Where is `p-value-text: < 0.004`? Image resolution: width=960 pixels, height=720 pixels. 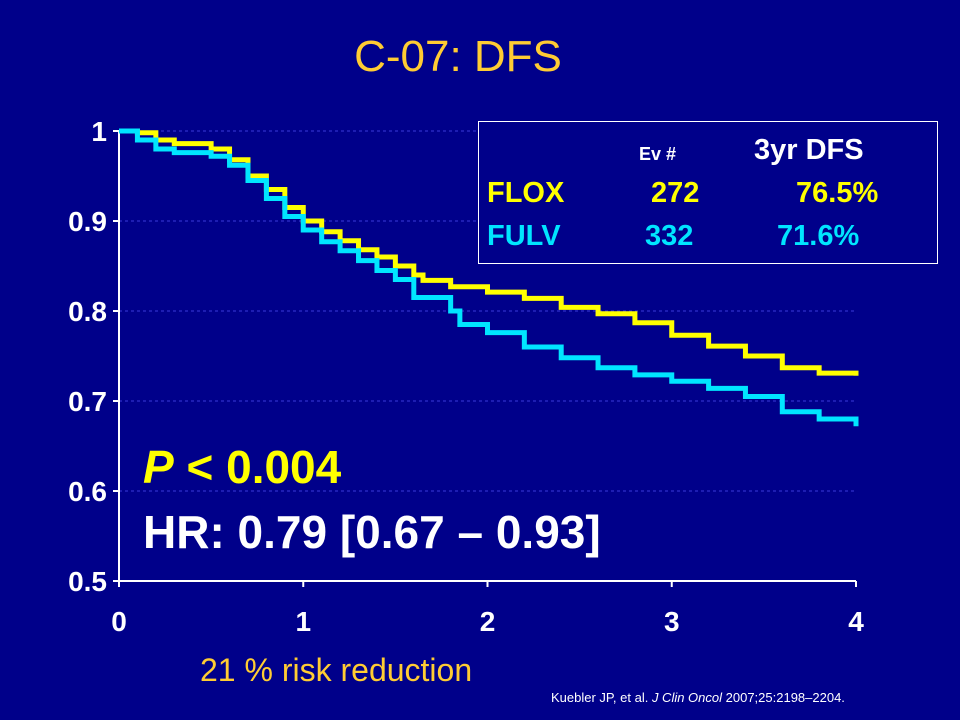
p-value-text: < 0.004 is located at coordinates (257, 467).